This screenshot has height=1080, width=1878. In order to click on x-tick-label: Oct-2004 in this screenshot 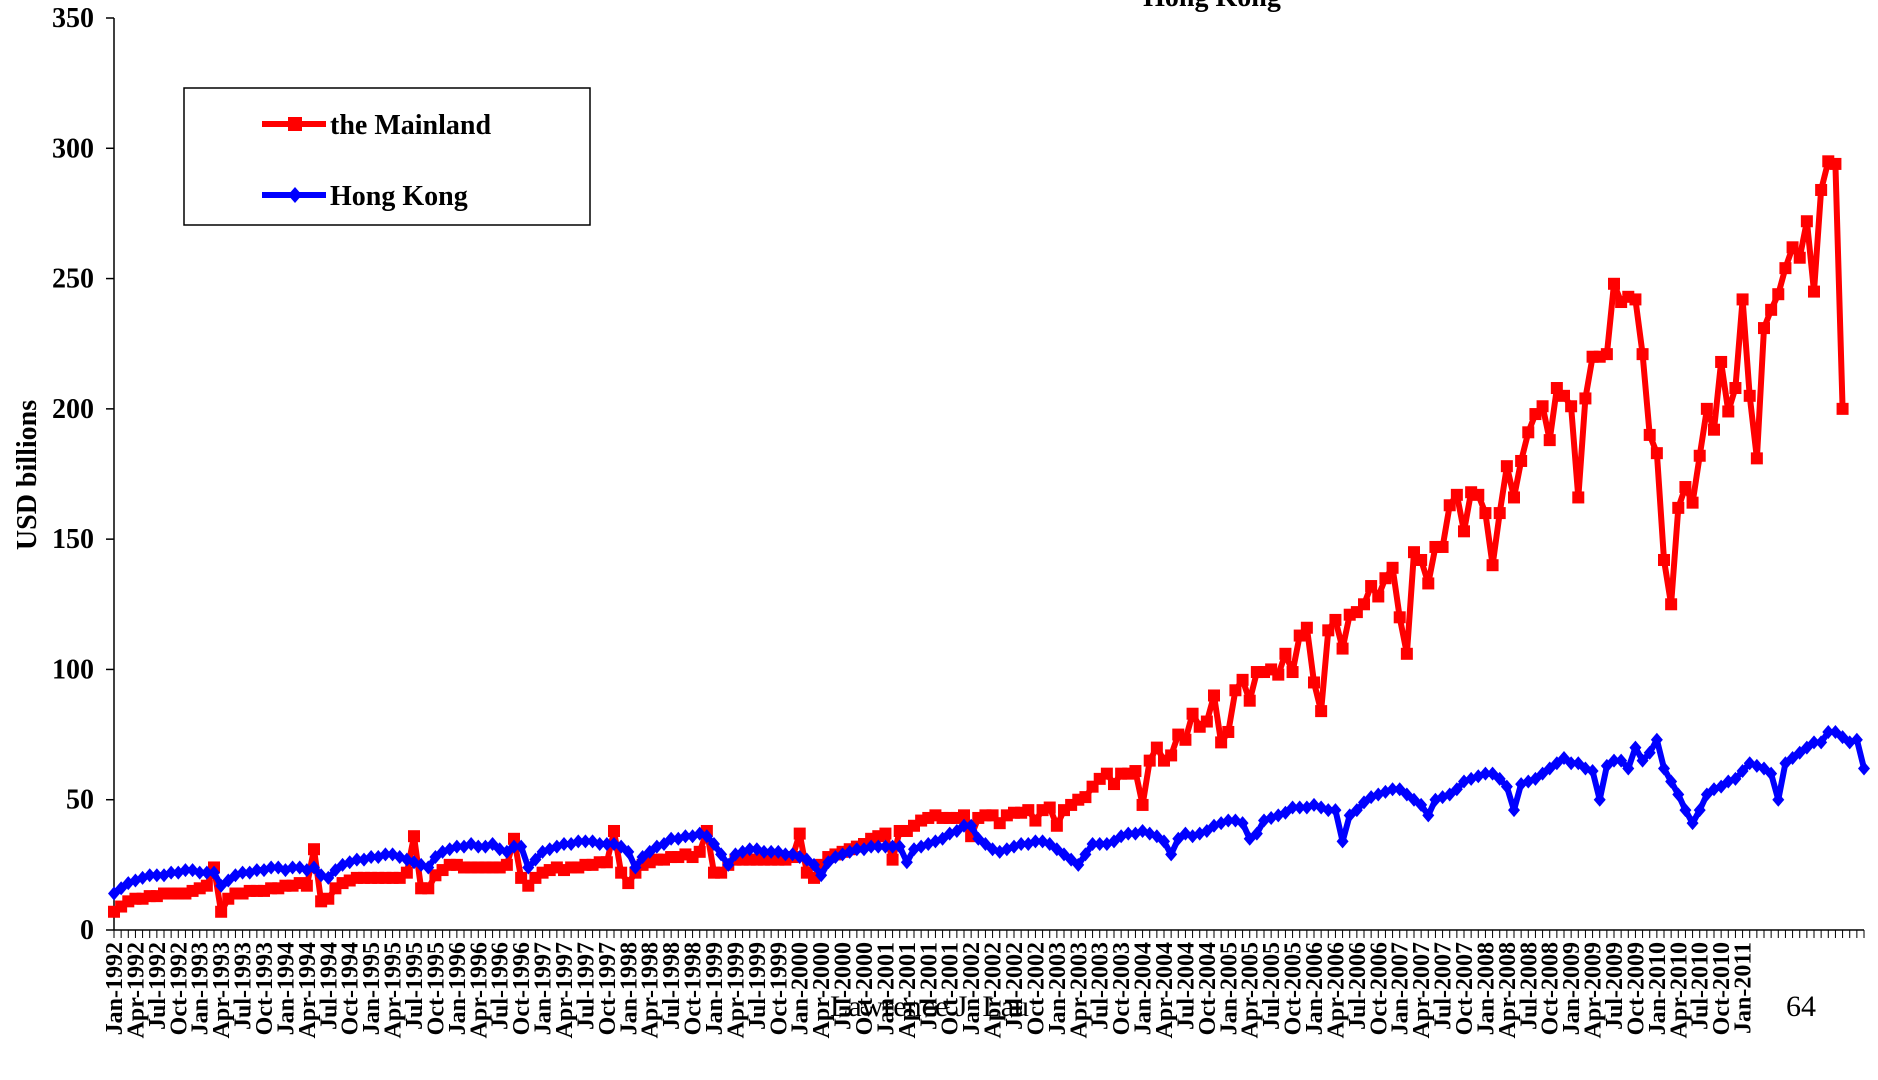, I will do `click(1208, 988)`.